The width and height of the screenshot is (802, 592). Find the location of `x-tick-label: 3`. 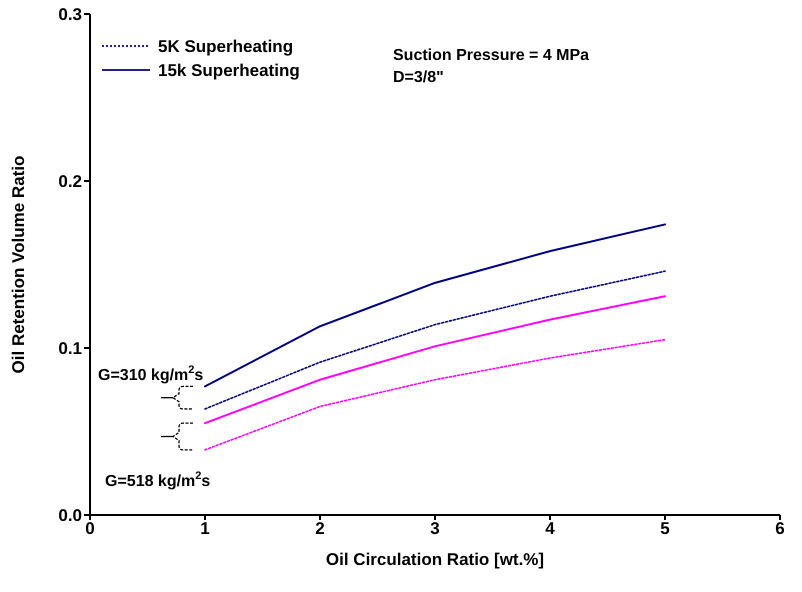

x-tick-label: 3 is located at coordinates (435, 528).